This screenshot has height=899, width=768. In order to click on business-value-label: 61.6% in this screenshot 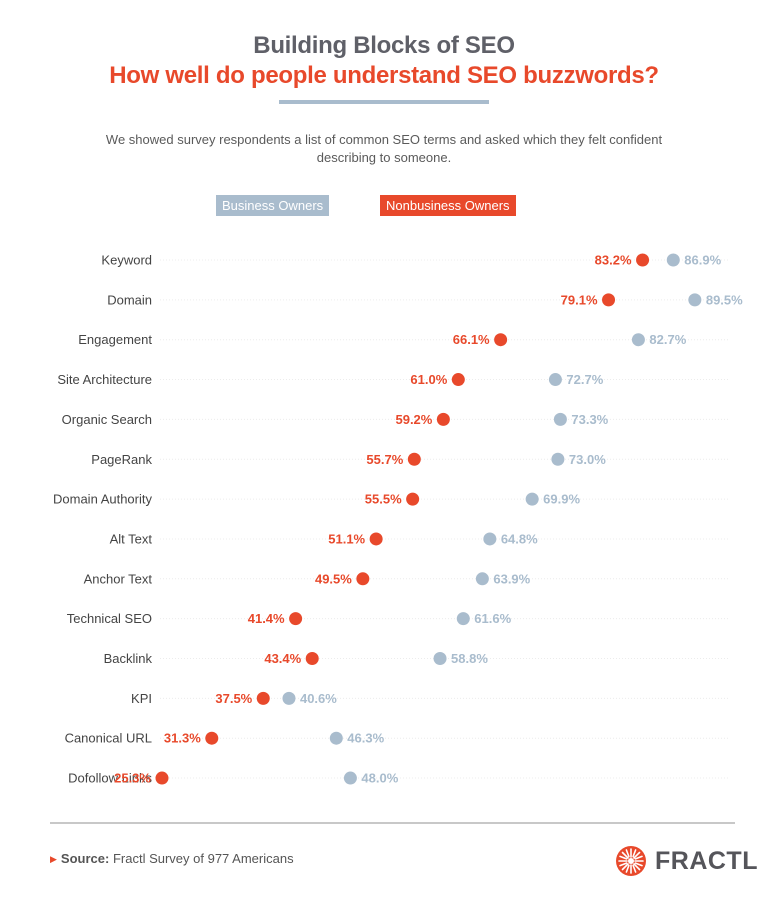, I will do `click(492, 618)`.